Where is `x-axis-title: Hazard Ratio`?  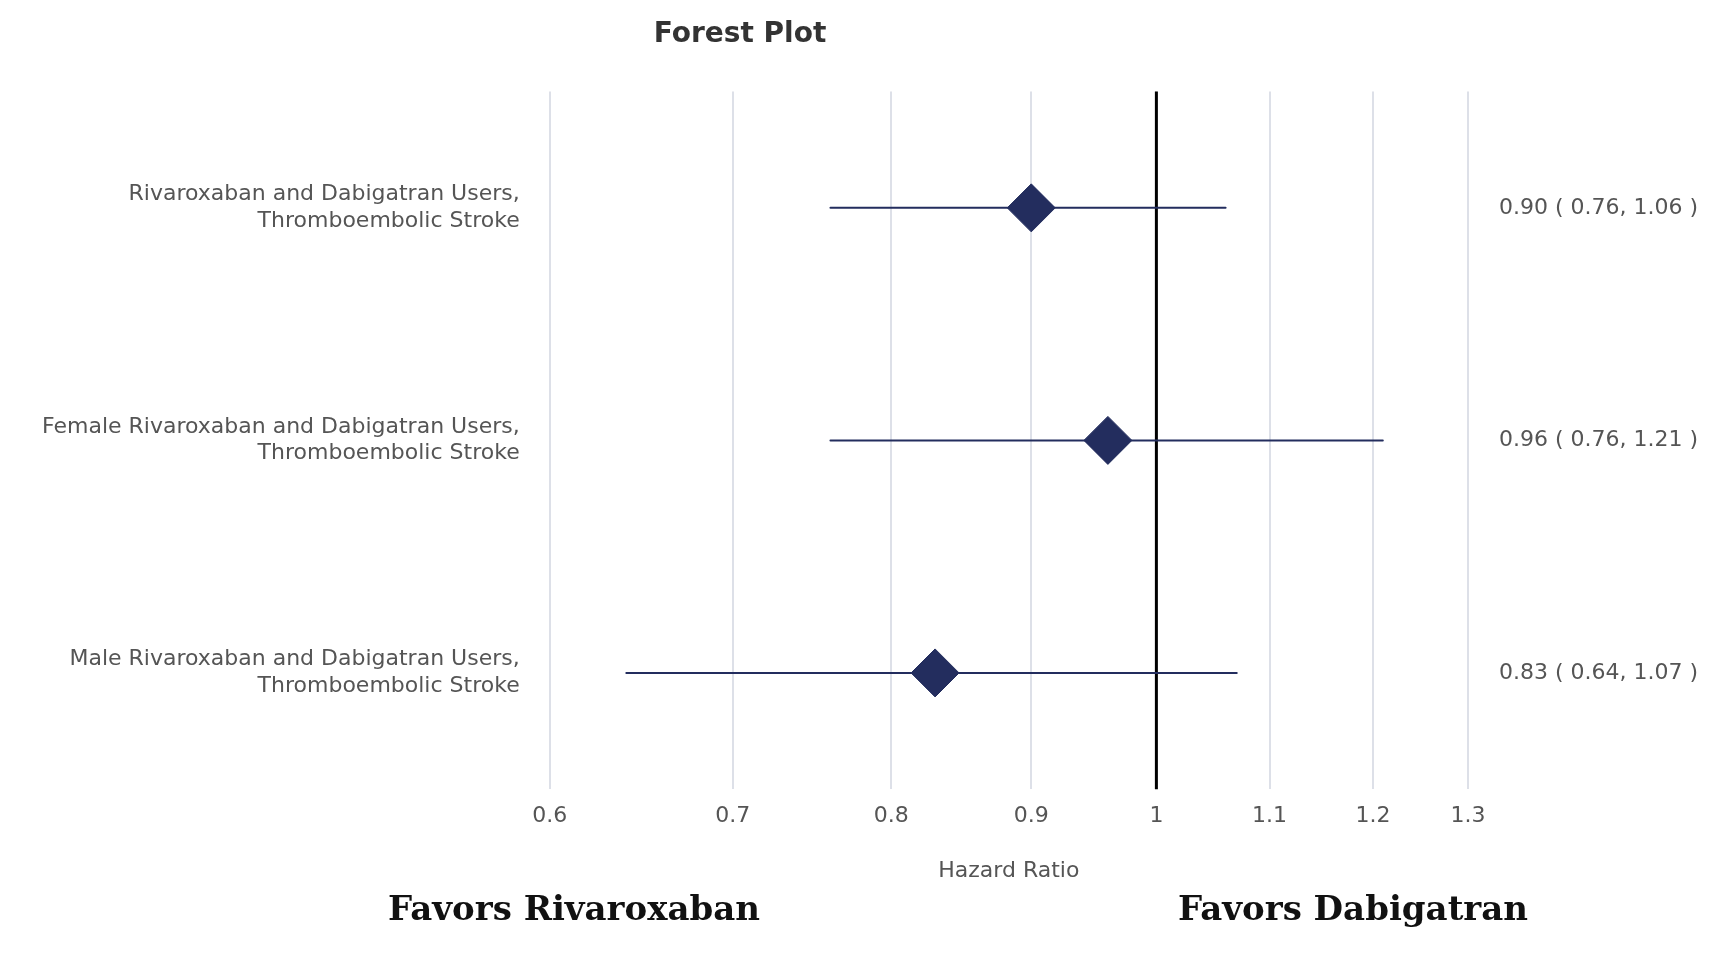
x-axis-title: Hazard Ratio is located at coordinates (1009, 869).